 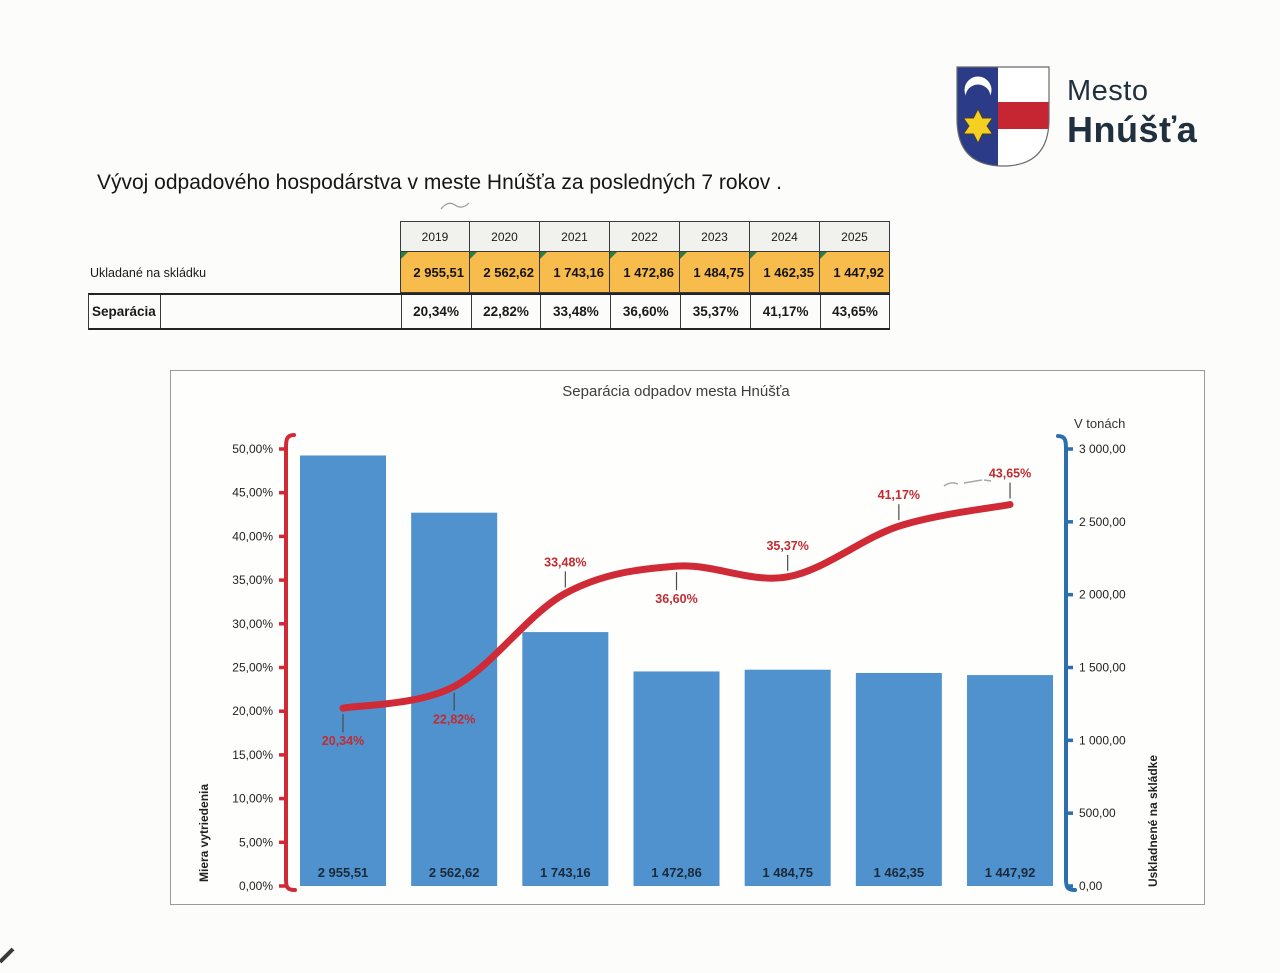 What do you see at coordinates (125, 311) in the screenshot?
I see `separation-row-label: Separácia` at bounding box center [125, 311].